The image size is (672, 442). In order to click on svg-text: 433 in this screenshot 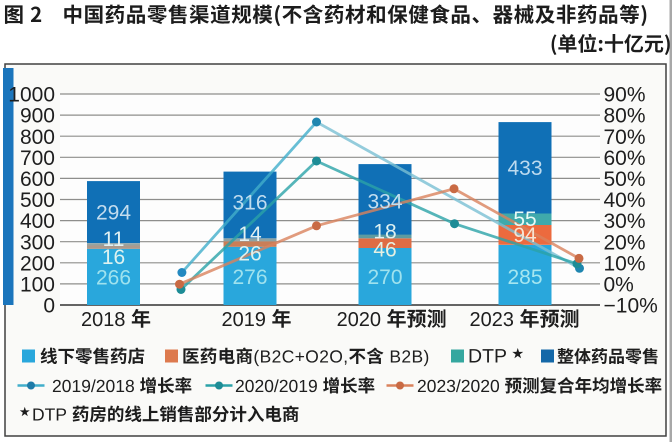, I will do `click(524, 168)`.